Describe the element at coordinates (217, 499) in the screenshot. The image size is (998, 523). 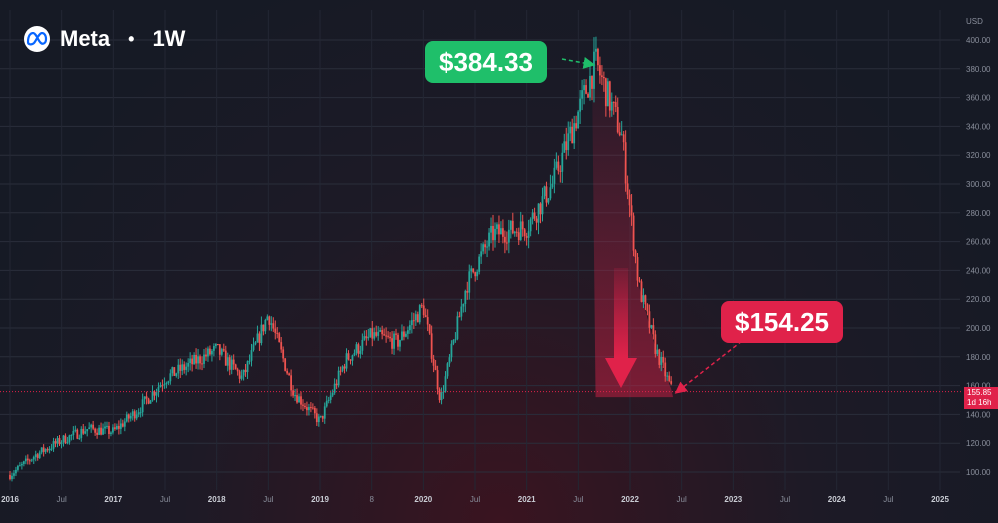
I see `x-tick-label: 2018` at that location.